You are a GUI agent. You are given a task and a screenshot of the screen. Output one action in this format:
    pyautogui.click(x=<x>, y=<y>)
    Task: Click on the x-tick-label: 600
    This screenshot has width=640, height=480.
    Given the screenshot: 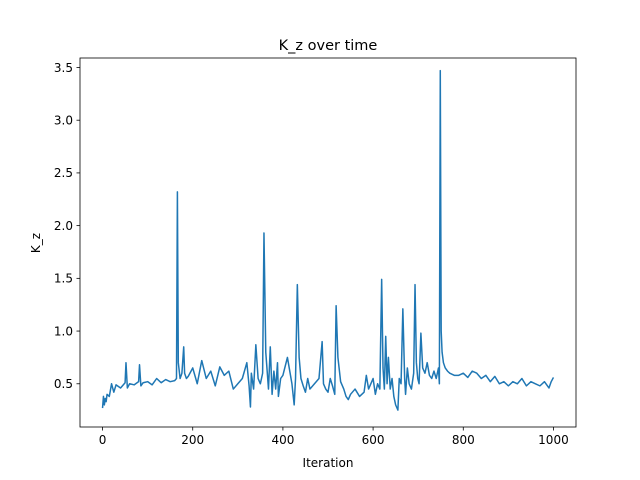 What is the action you would take?
    pyautogui.click(x=373, y=440)
    